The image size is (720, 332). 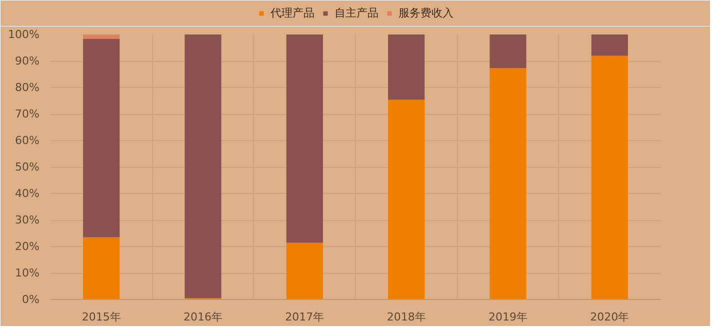 I want to click on y-tick-label: 100%, so click(x=24, y=34).